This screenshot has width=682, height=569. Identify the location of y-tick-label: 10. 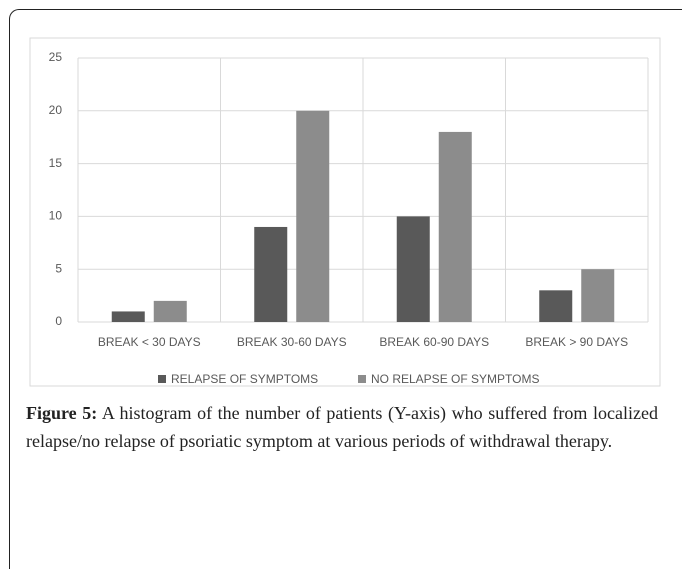
(56, 216).